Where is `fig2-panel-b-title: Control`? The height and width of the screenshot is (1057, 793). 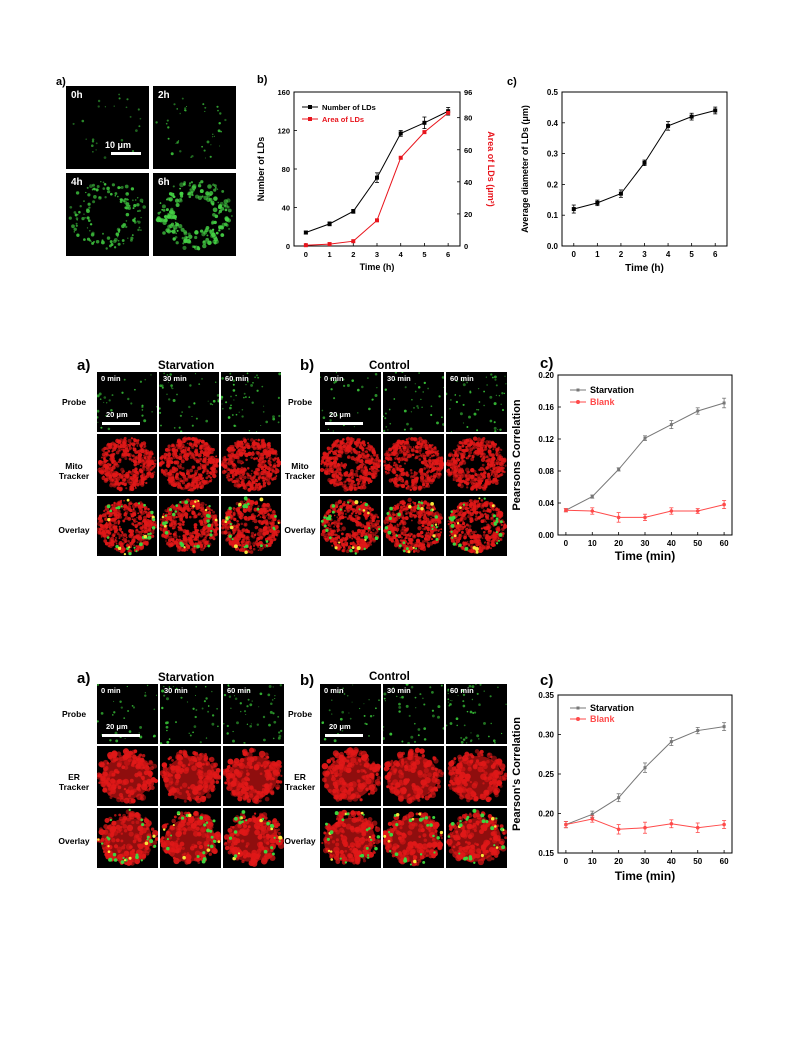
fig2-panel-b-title: Control is located at coordinates (389, 366).